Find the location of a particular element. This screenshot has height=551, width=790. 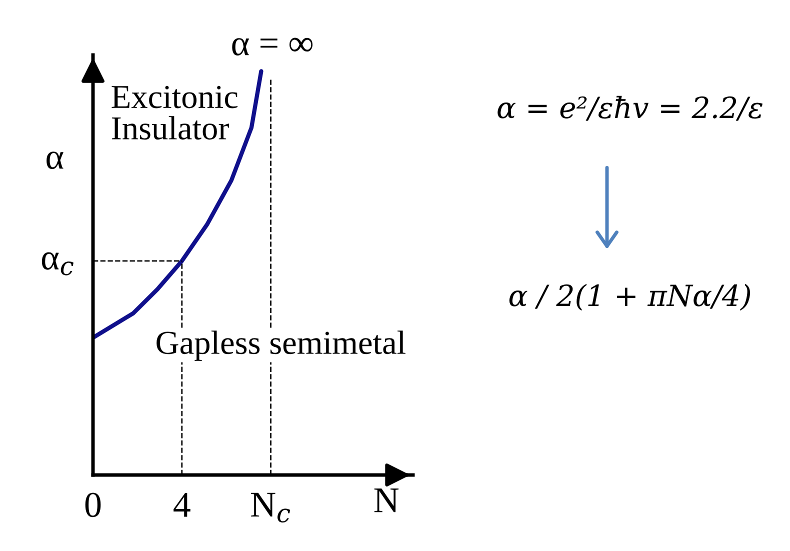

x-tick-label: 4 is located at coordinates (182, 504).